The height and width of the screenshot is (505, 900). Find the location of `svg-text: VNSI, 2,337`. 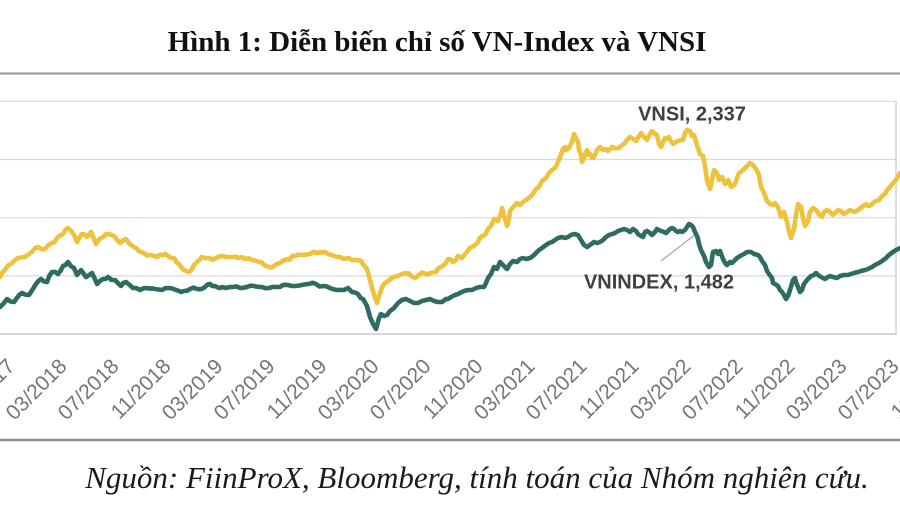

svg-text: VNSI, 2,337 is located at coordinates (692, 115).